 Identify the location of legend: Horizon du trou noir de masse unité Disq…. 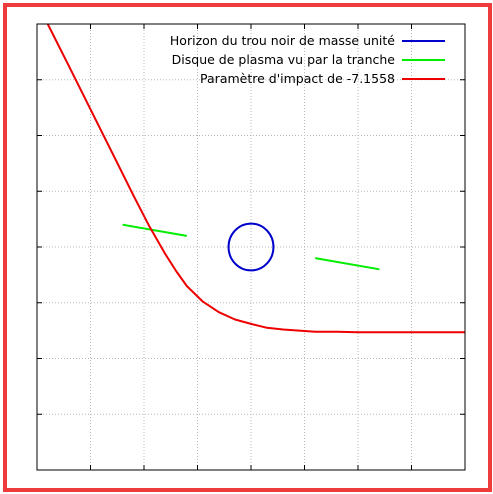
(307, 59).